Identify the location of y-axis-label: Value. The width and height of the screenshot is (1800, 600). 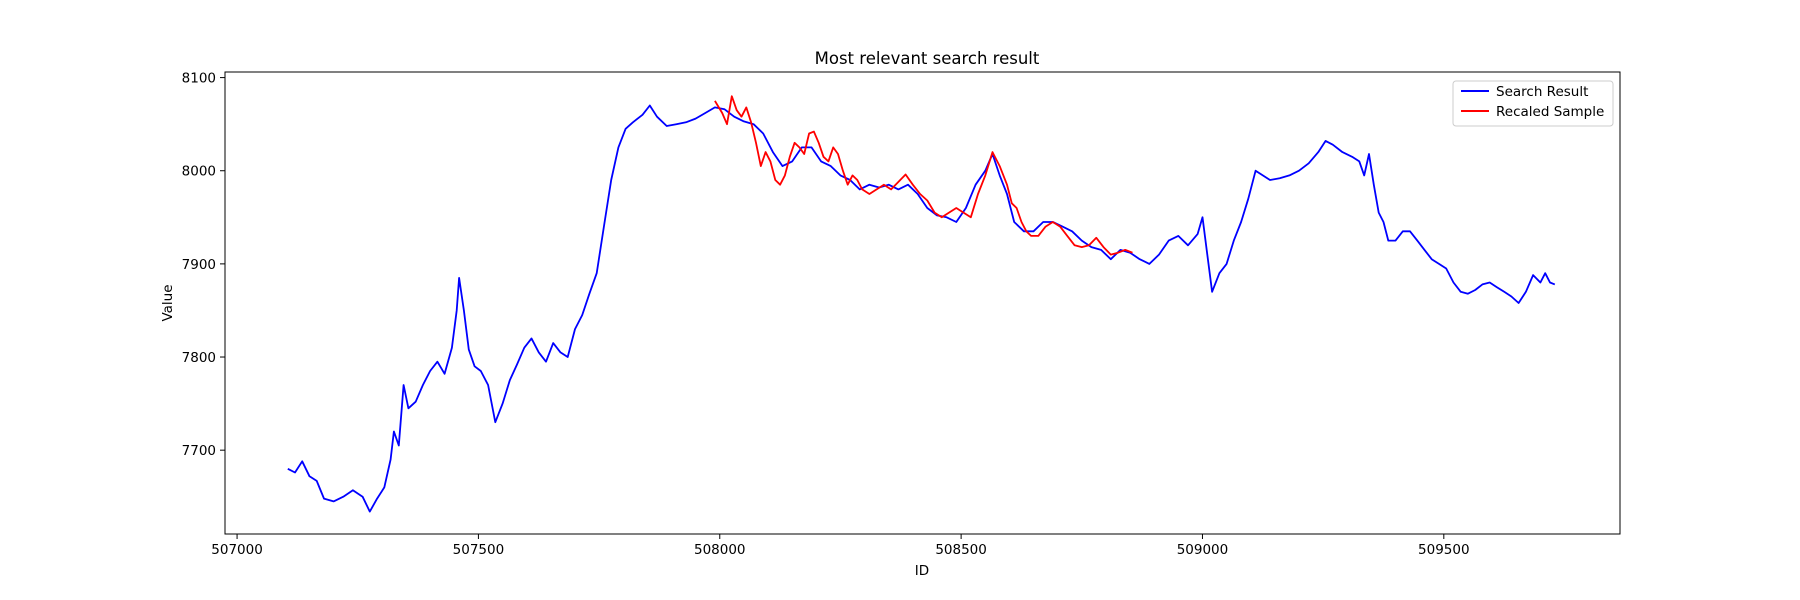
(168, 302).